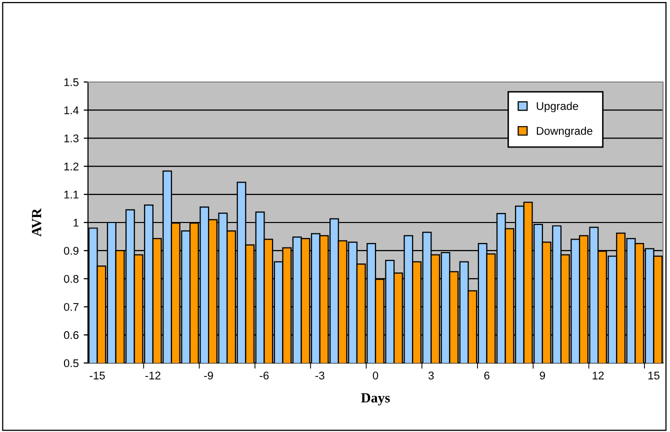  What do you see at coordinates (37, 222) in the screenshot?
I see `y-axis-title: AVR` at bounding box center [37, 222].